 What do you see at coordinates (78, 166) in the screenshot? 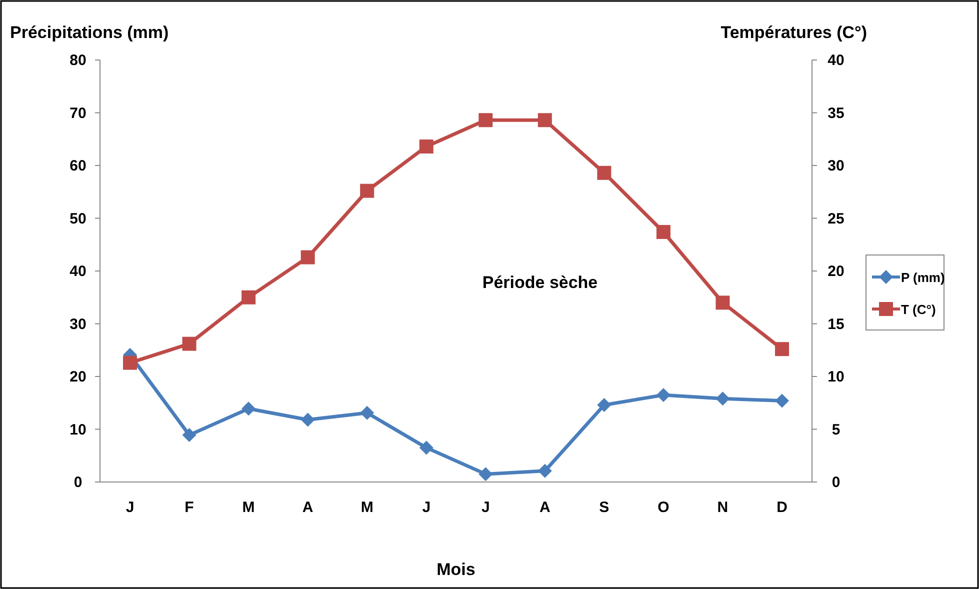
I see `y-tick-label: 60` at bounding box center [78, 166].